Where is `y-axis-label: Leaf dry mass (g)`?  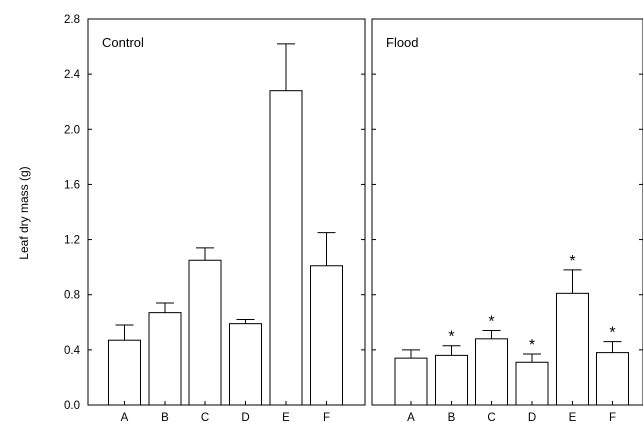
y-axis-label: Leaf dry mass (g) is located at coordinates (24, 212).